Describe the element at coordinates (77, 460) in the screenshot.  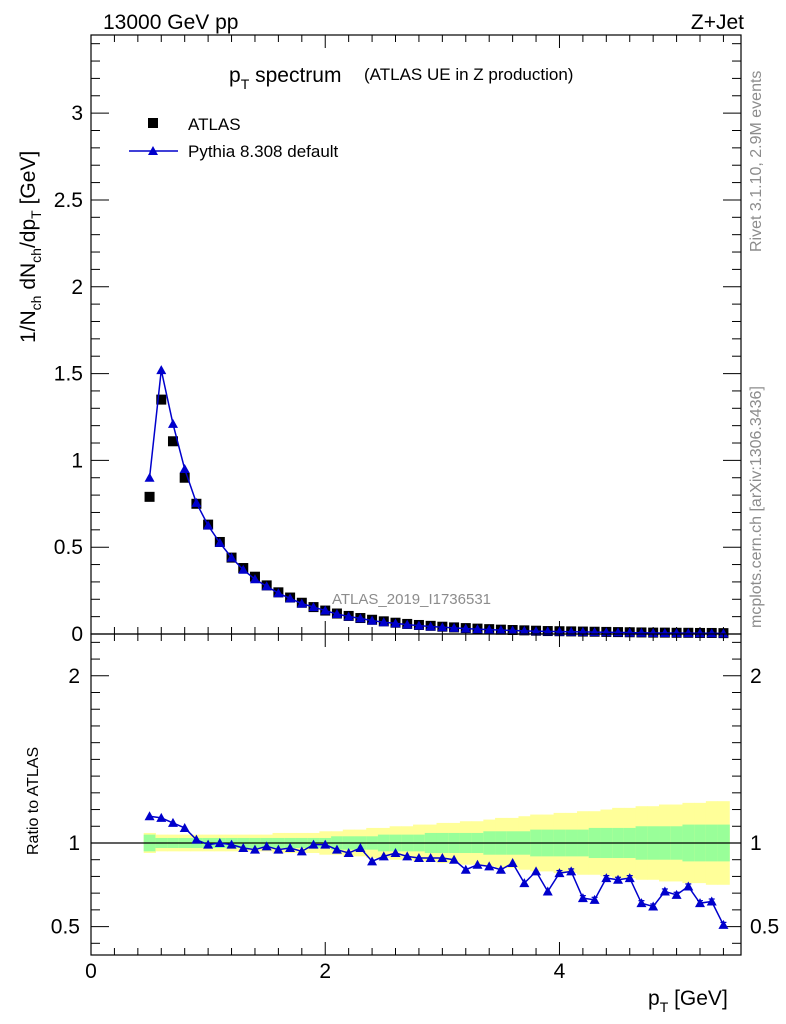
I see `main-y-tick-label: 1` at that location.